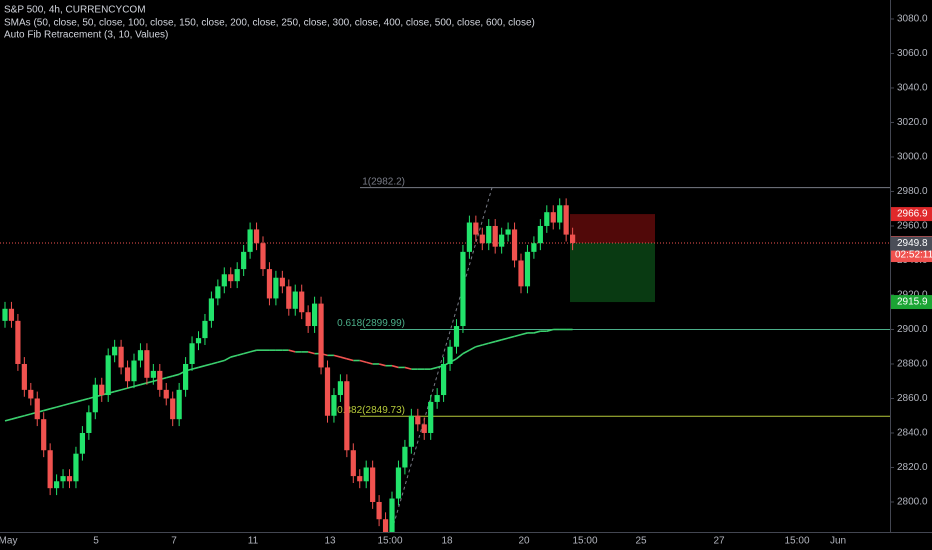 This screenshot has height=550, width=932. Describe the element at coordinates (912, 191) in the screenshot. I see `y-tick-label: 2980.0` at that location.